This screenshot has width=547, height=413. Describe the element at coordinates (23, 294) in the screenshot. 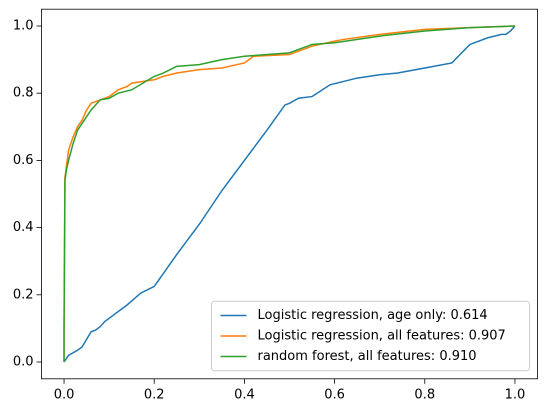

I see `y-tick-label: 0.2` at that location.